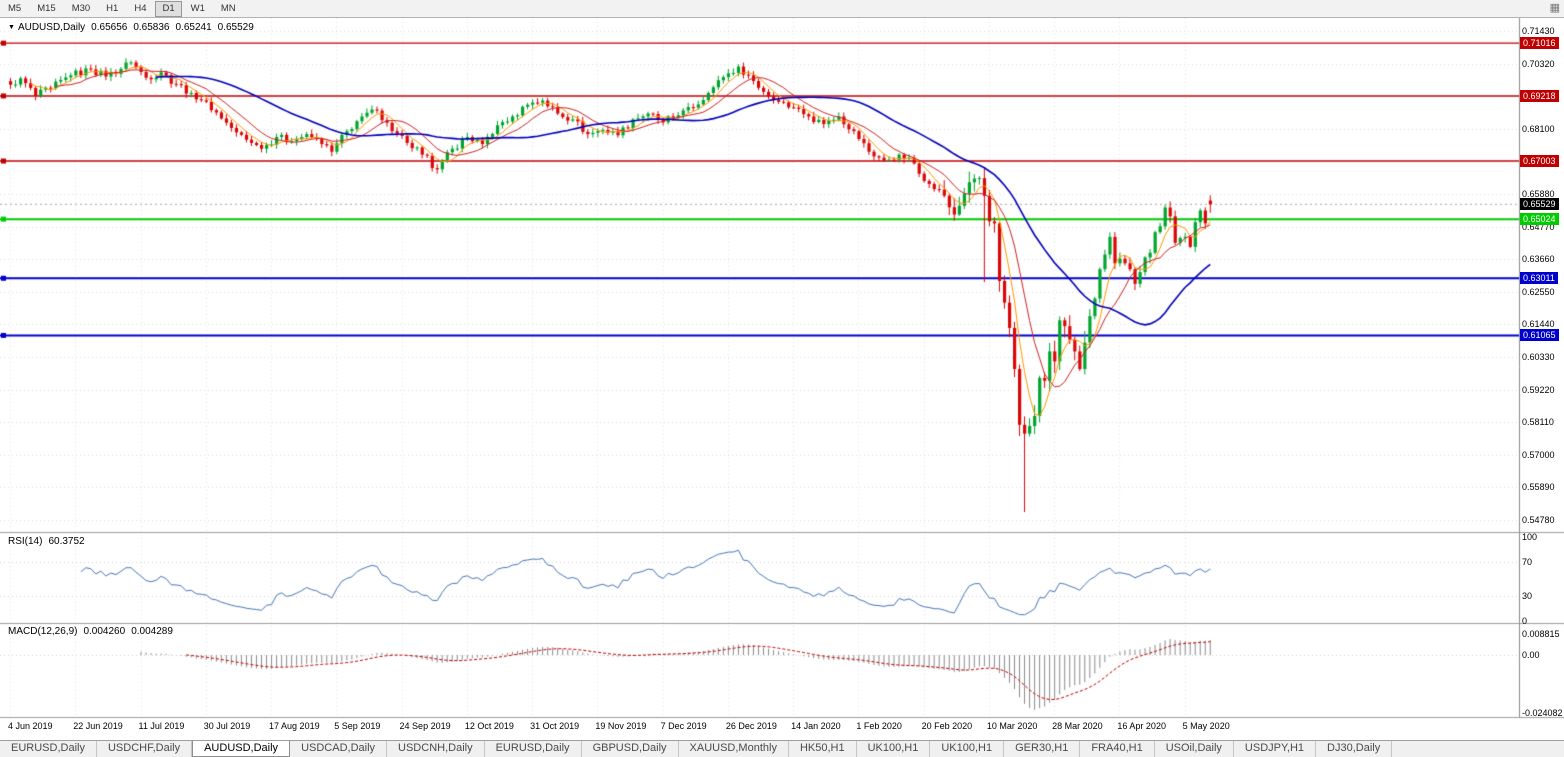 Image resolution: width=1564 pixels, height=757 pixels. What do you see at coordinates (235, 27) in the screenshot?
I see `ohlc-close: 0.65529` at bounding box center [235, 27].